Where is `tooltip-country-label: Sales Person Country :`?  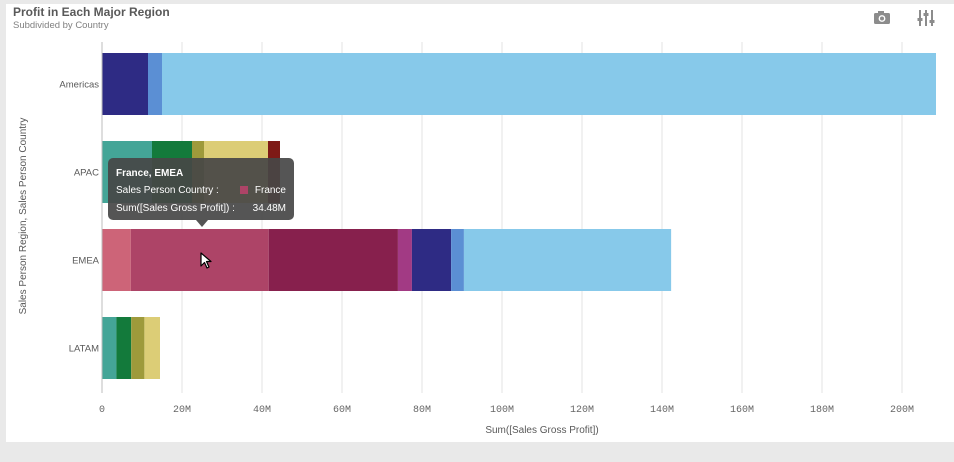 tooltip-country-label: Sales Person Country : is located at coordinates (167, 190).